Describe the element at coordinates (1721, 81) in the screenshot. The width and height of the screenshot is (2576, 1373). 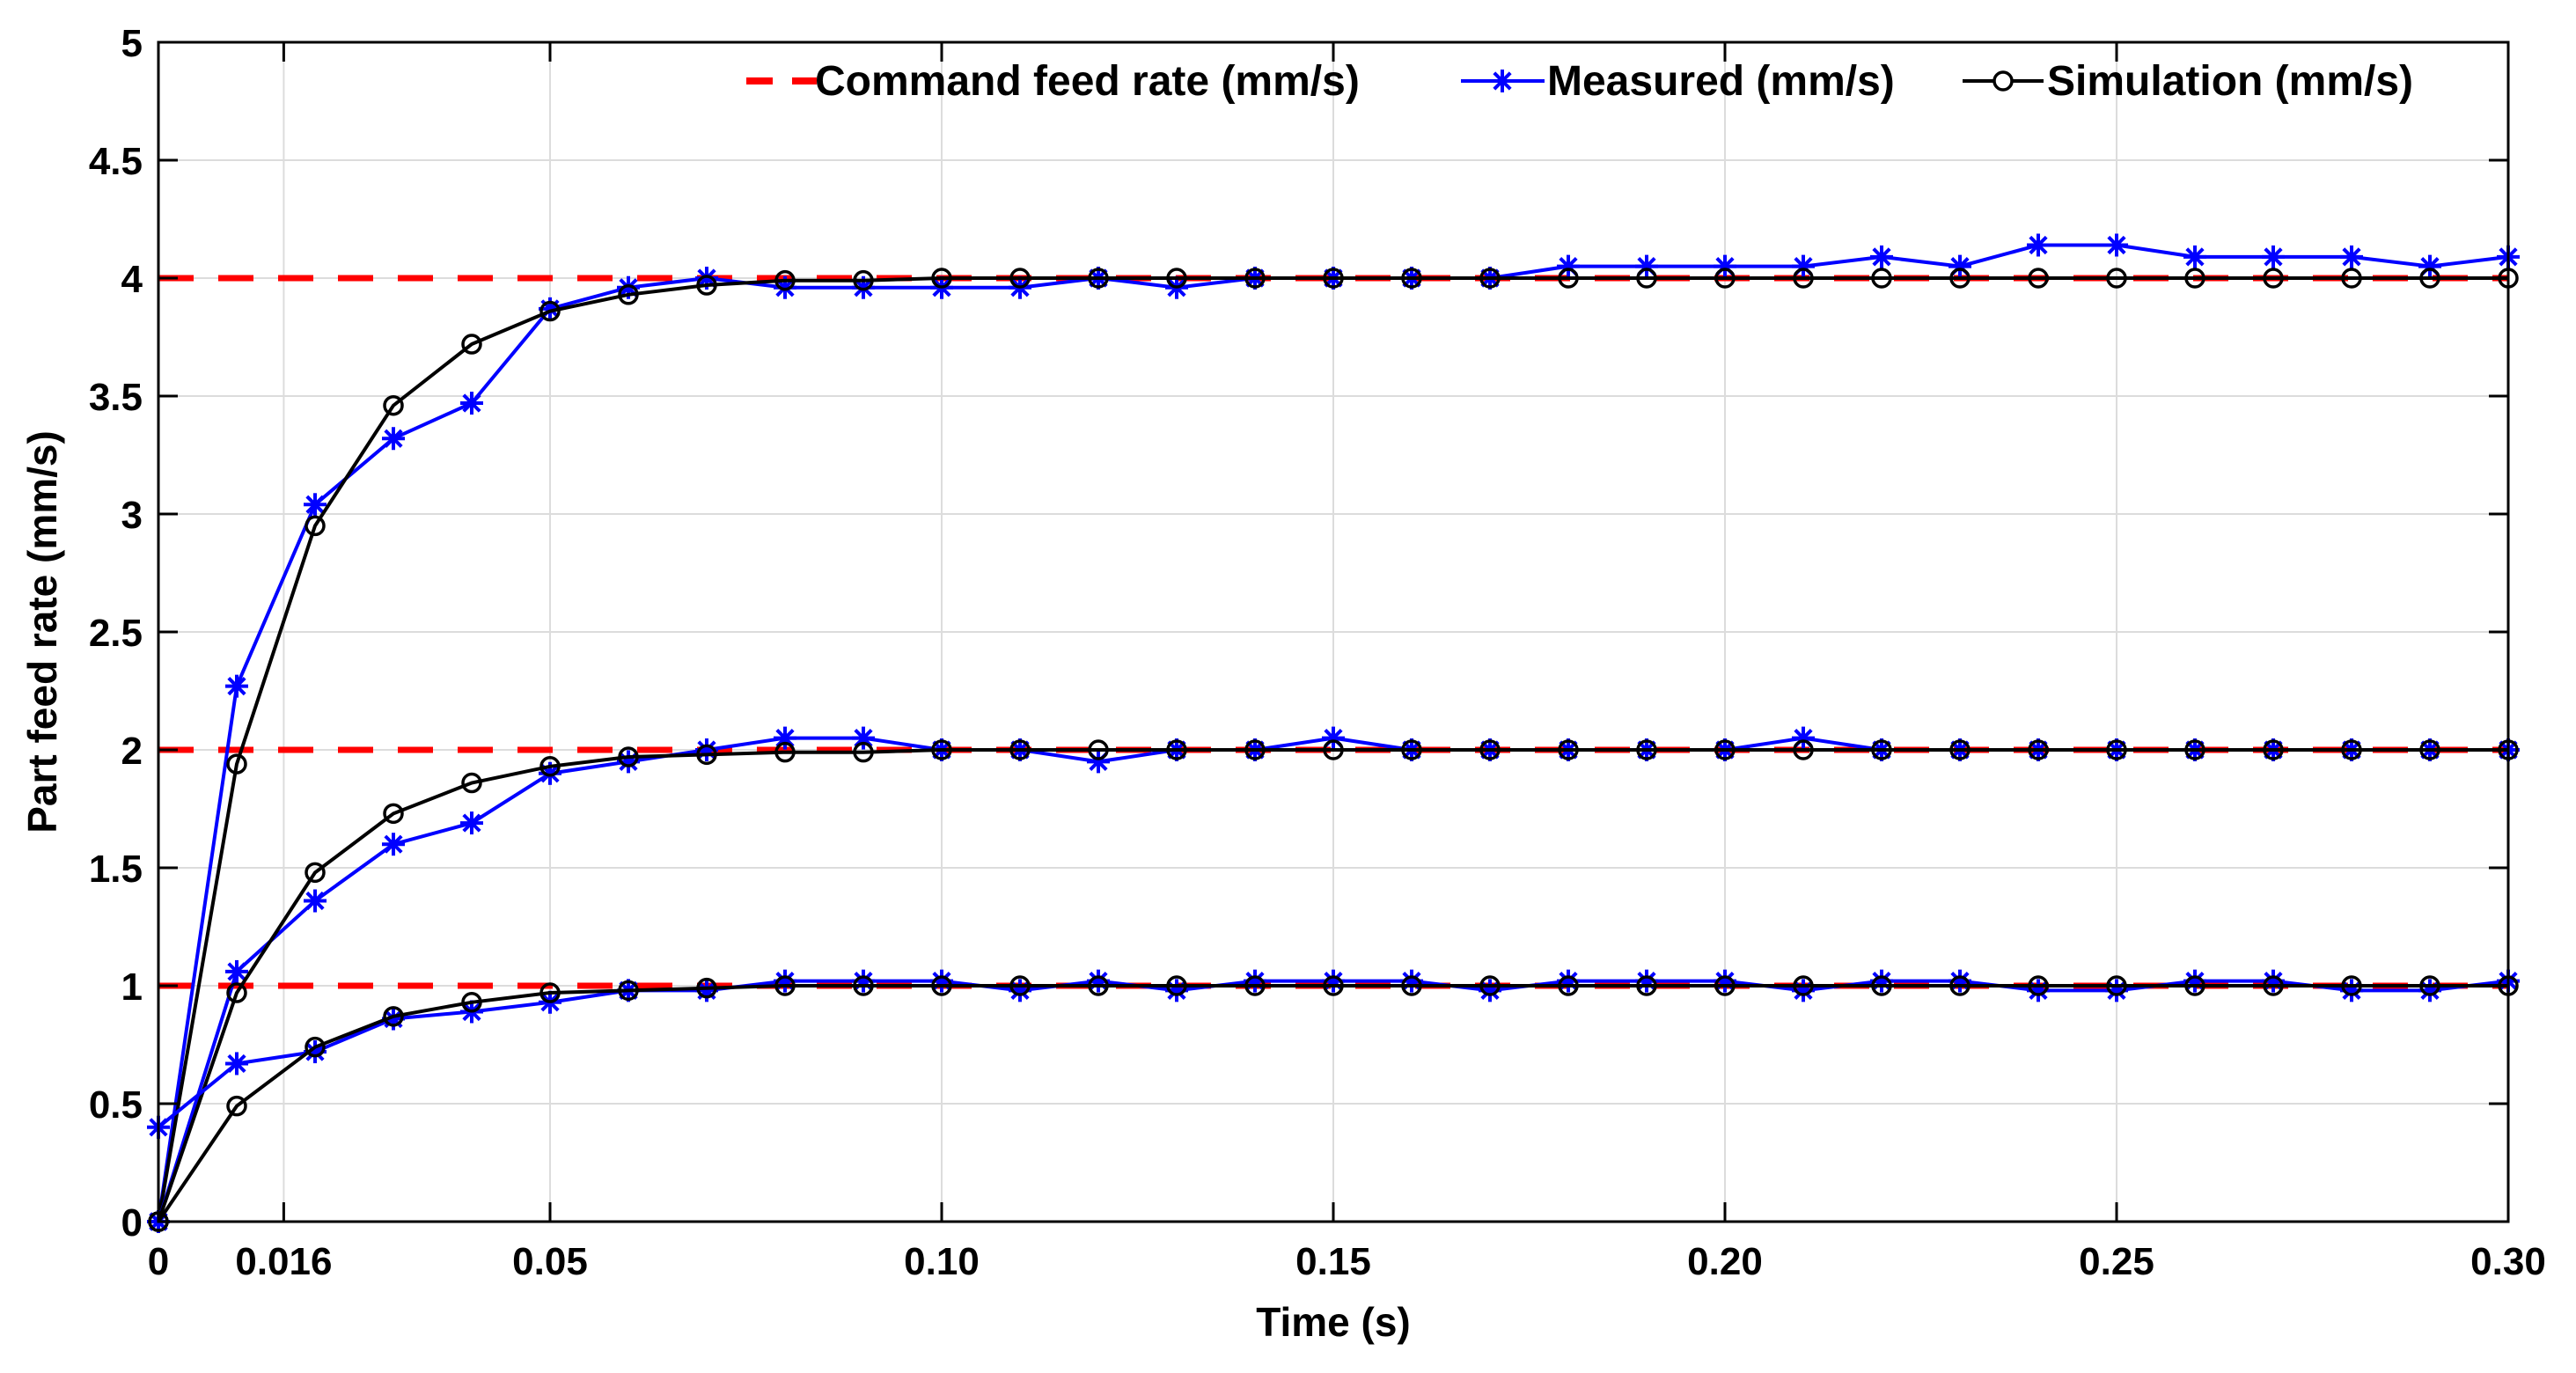
I see `legend-measured-label: Measured (mm/s)` at that location.